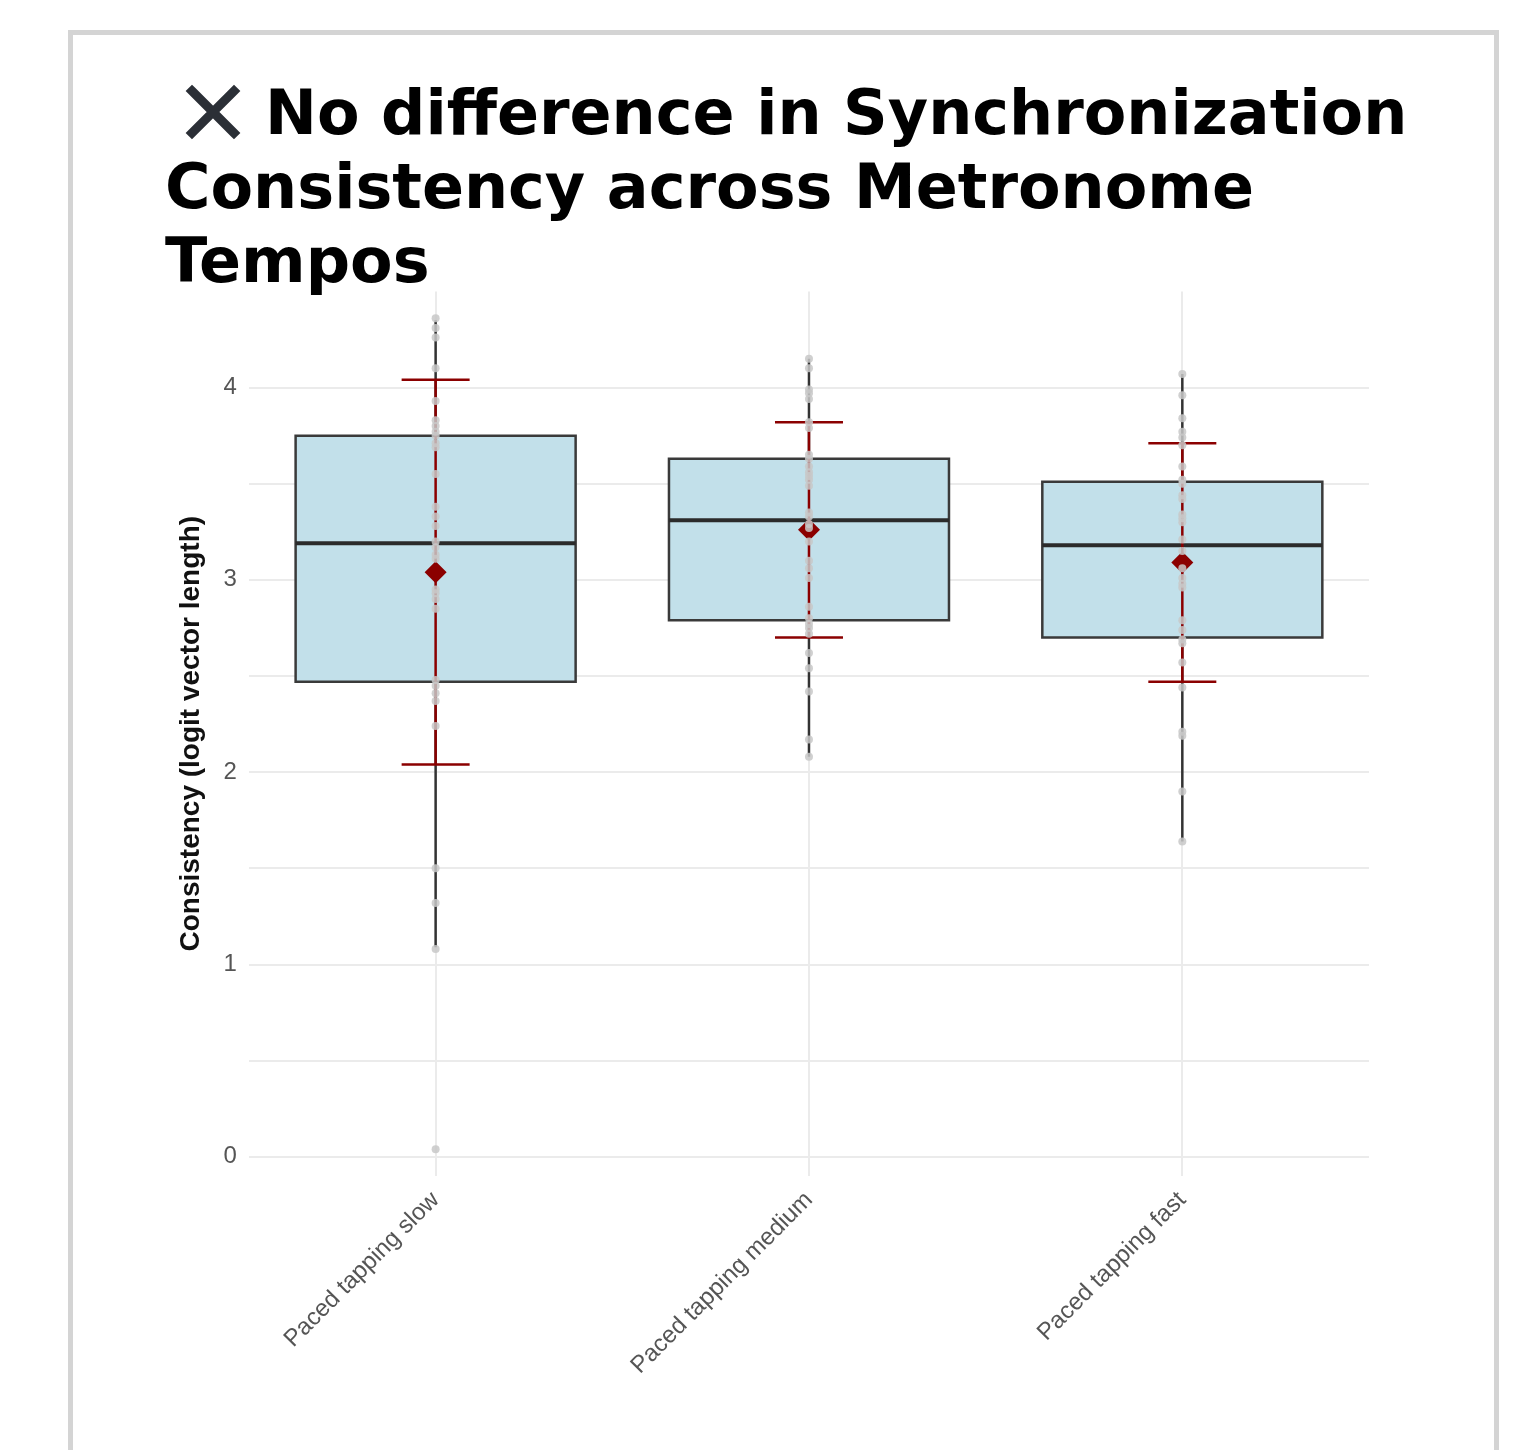 Image resolution: width=1521 pixels, height=1450 pixels. Describe the element at coordinates (230, 770) in the screenshot. I see `y-tick-label: 2` at that location.